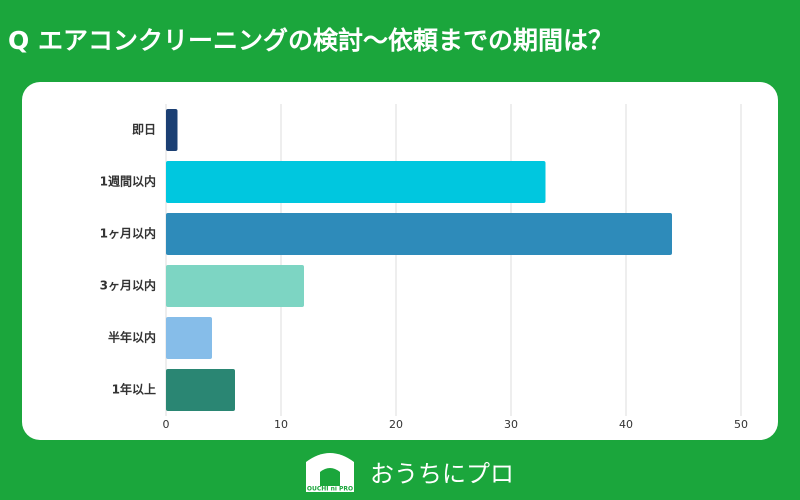 The image size is (800, 500). I want to click on logo-text: おうちにプロ, so click(442, 474).